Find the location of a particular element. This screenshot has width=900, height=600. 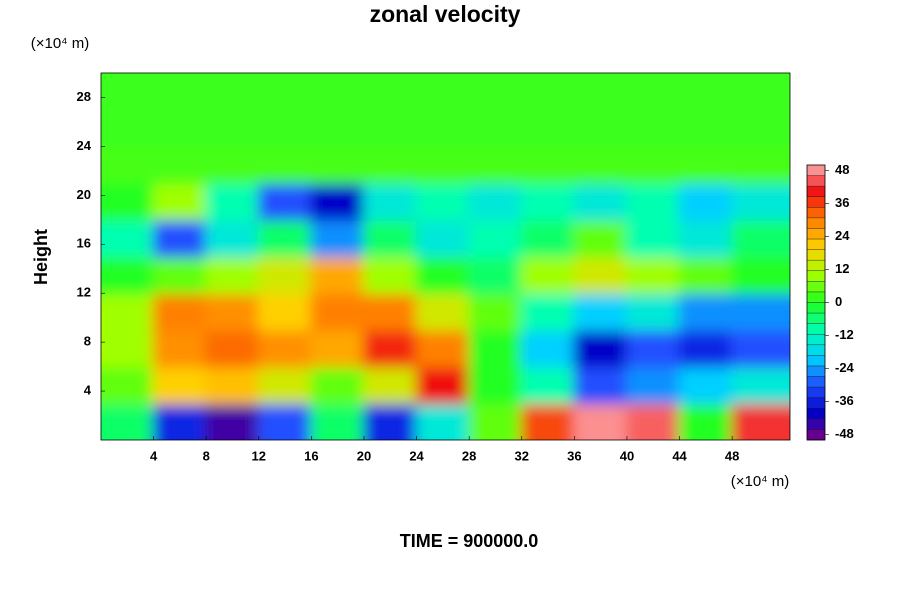

colorbar-tick-label: -48 is located at coordinates (844, 433).